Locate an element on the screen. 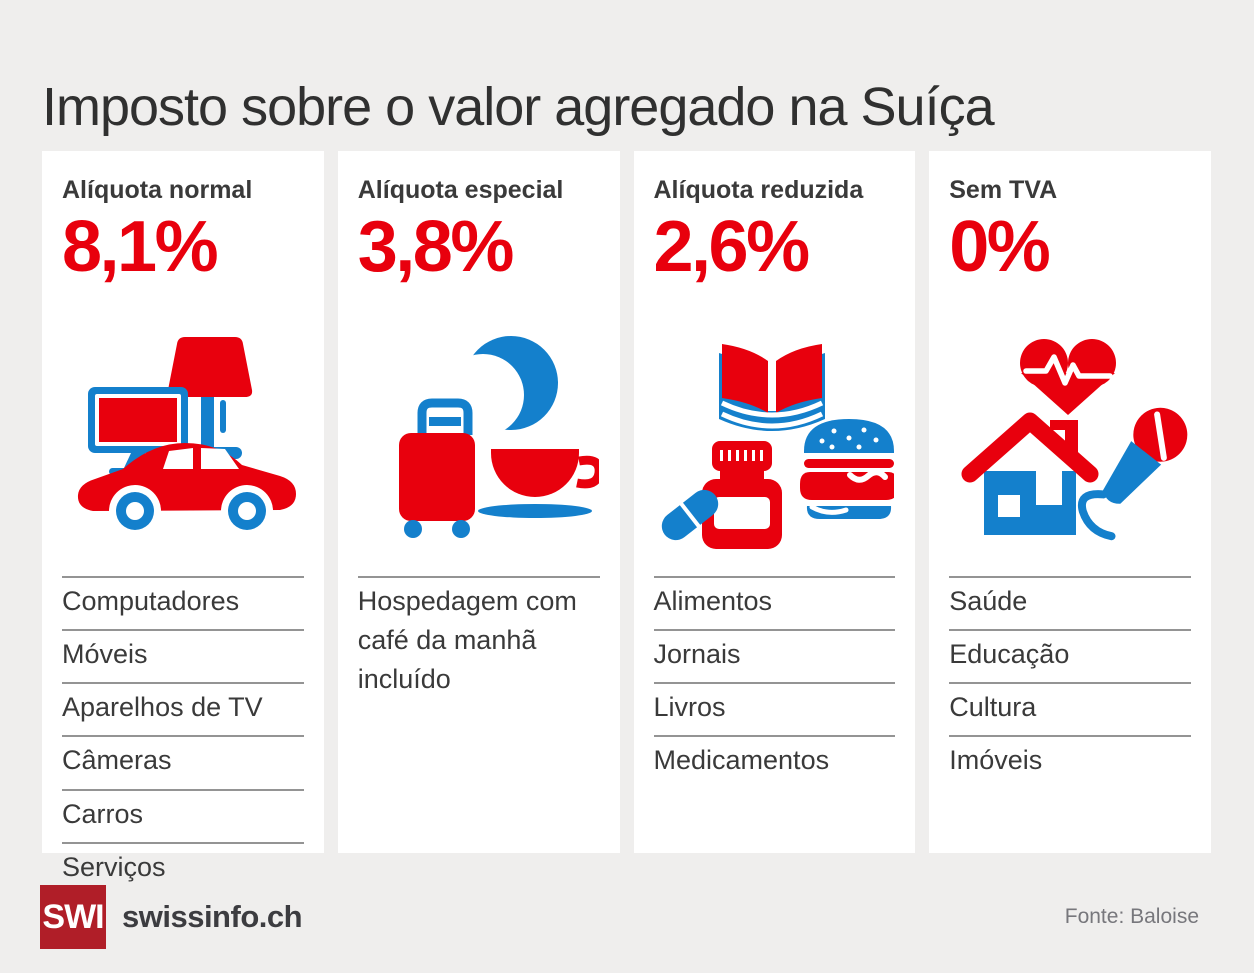  footer: SWI swissinfo.ch is located at coordinates (171, 917).